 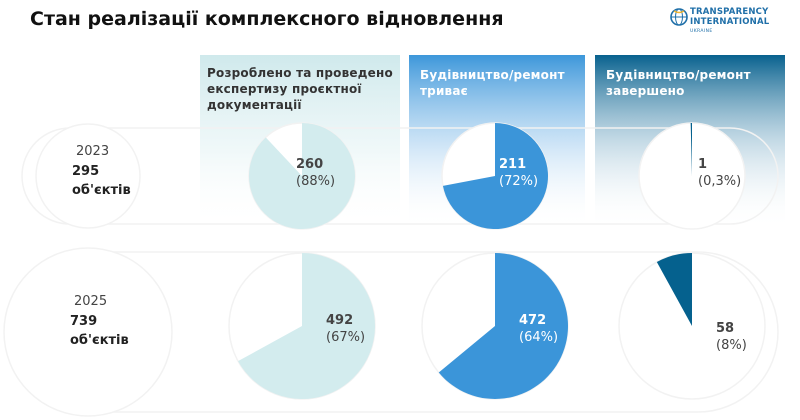 I want to click on pie-percent: (64%), so click(x=539, y=337).